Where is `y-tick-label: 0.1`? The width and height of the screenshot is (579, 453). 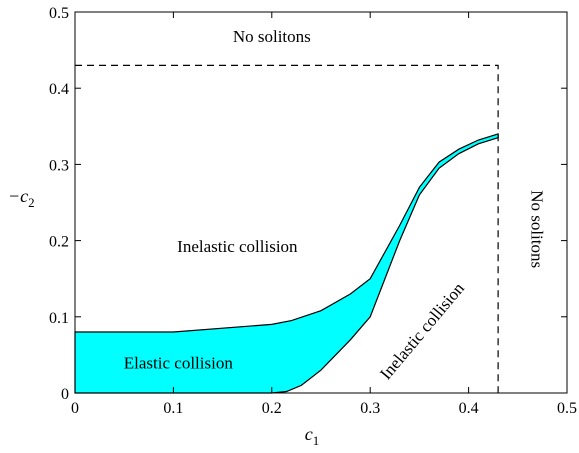 y-tick-label: 0.1 is located at coordinates (59, 318).